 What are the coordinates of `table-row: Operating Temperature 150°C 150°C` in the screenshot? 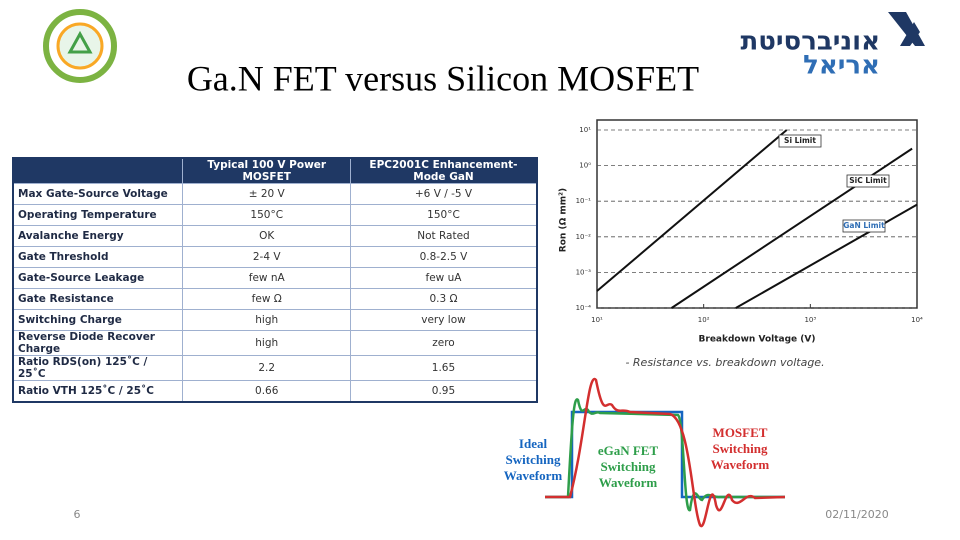 It's located at (275, 215).